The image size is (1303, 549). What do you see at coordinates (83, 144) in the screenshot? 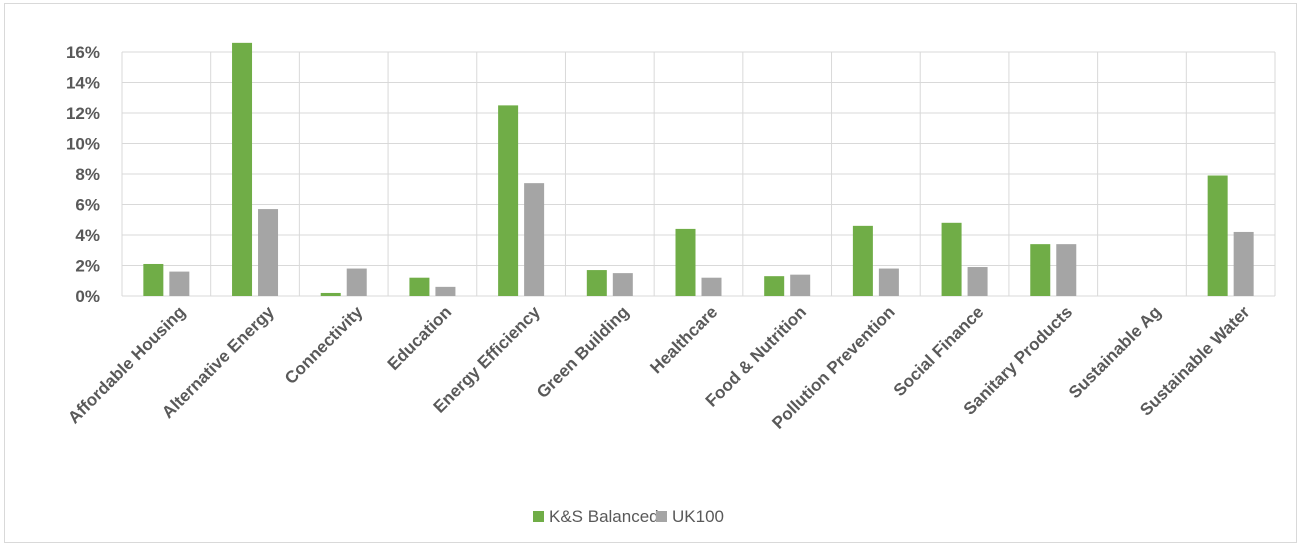
I see `y-tick-label: 10%` at bounding box center [83, 144].